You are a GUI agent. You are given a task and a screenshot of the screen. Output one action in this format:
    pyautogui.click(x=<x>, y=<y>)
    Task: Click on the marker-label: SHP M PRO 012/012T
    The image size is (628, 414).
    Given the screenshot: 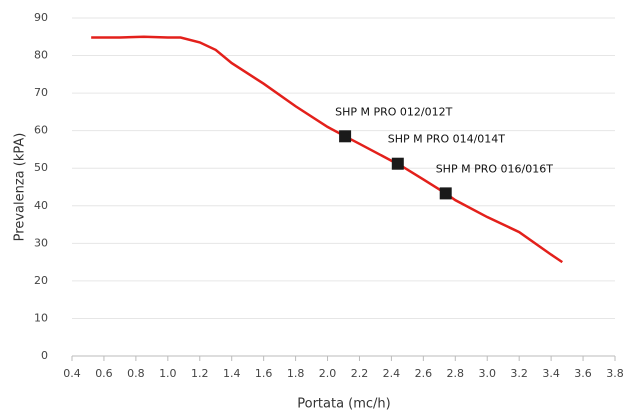 What is the action you would take?
    pyautogui.click(x=393, y=111)
    